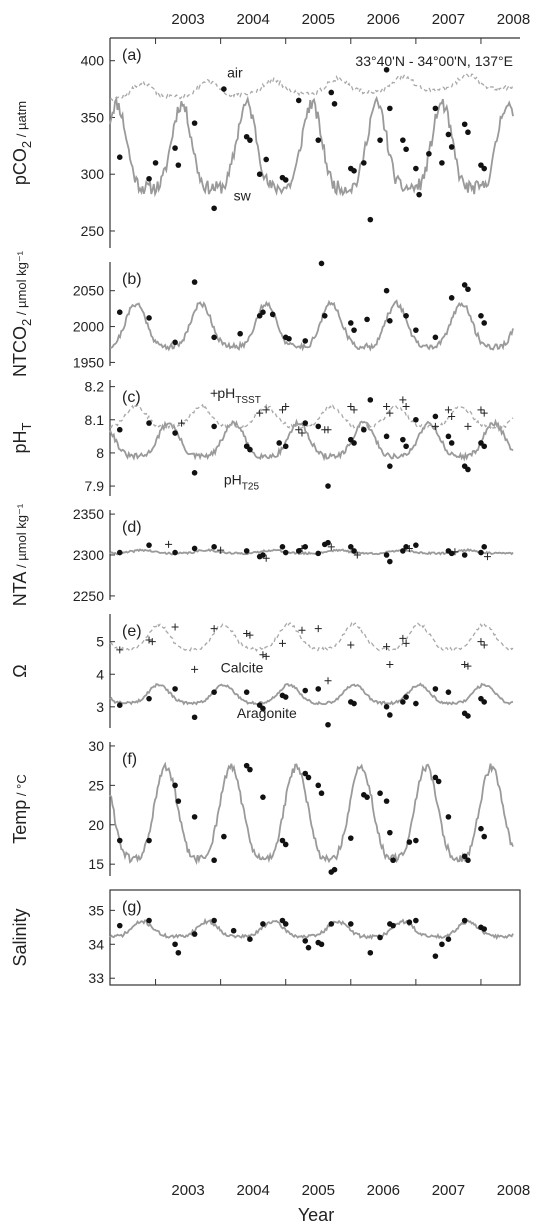 This screenshot has height=1227, width=534. What do you see at coordinates (262, 807) in the screenshot?
I see `panel-f: 15 20 25 30 (f) Temp / °C` at bounding box center [262, 807].